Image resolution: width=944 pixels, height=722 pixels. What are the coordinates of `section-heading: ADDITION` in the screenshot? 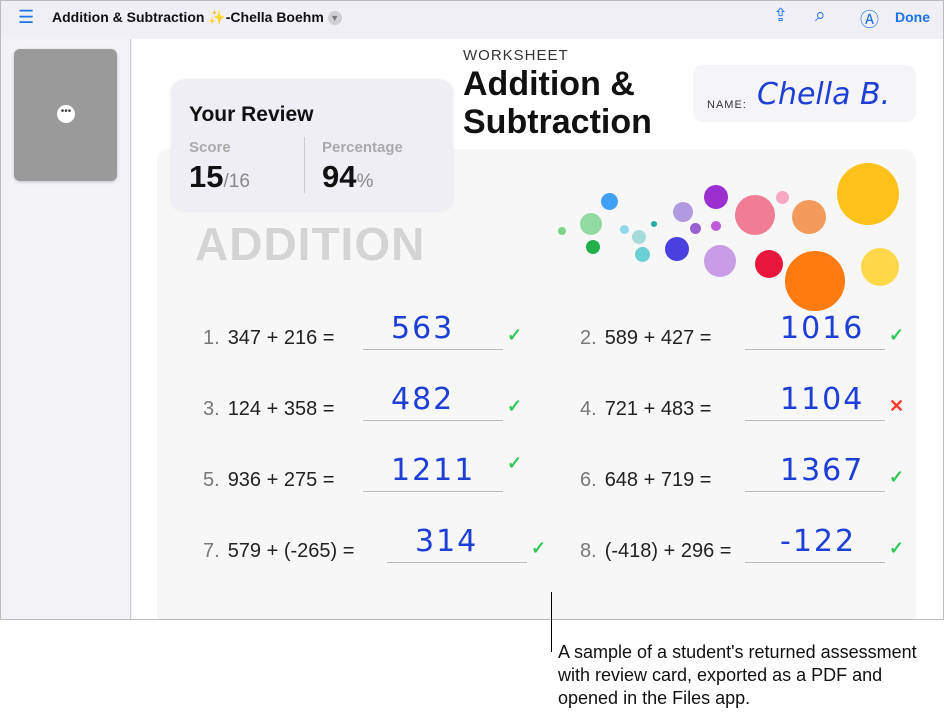 It's located at (310, 244).